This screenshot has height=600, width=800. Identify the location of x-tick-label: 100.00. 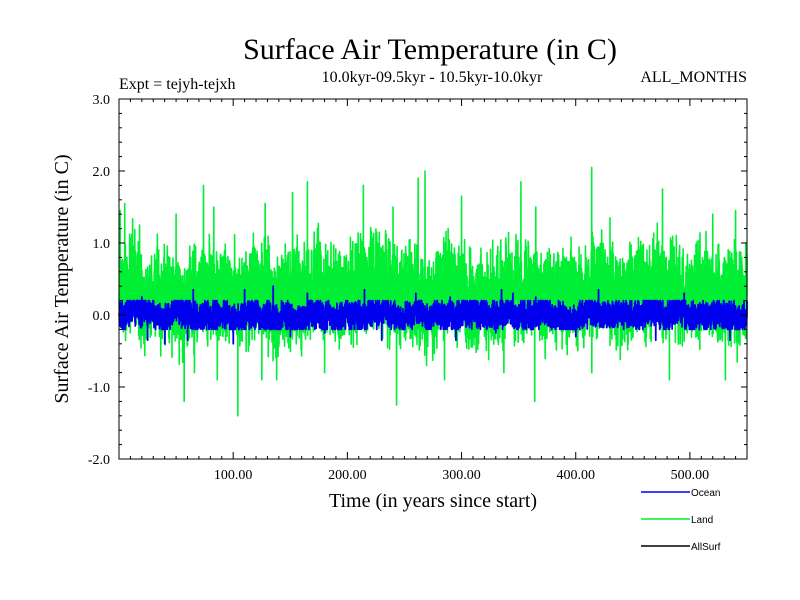
(233, 475).